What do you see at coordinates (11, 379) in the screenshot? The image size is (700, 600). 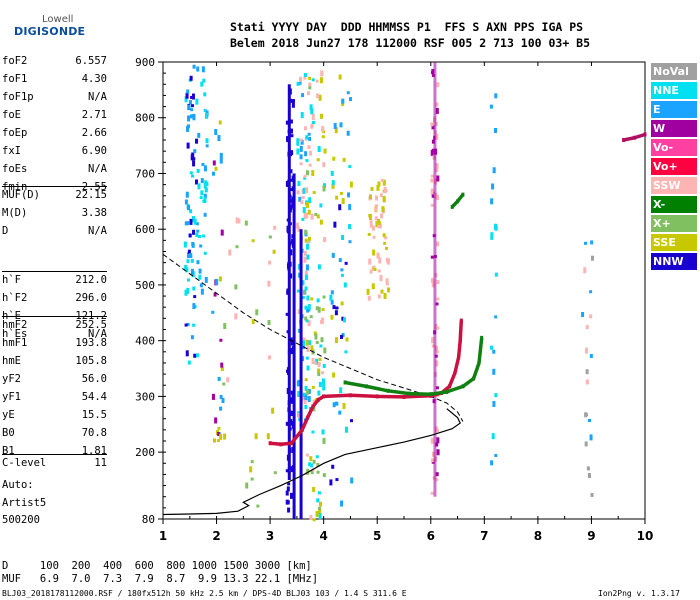 I see `param-label: yF2` at bounding box center [11, 379].